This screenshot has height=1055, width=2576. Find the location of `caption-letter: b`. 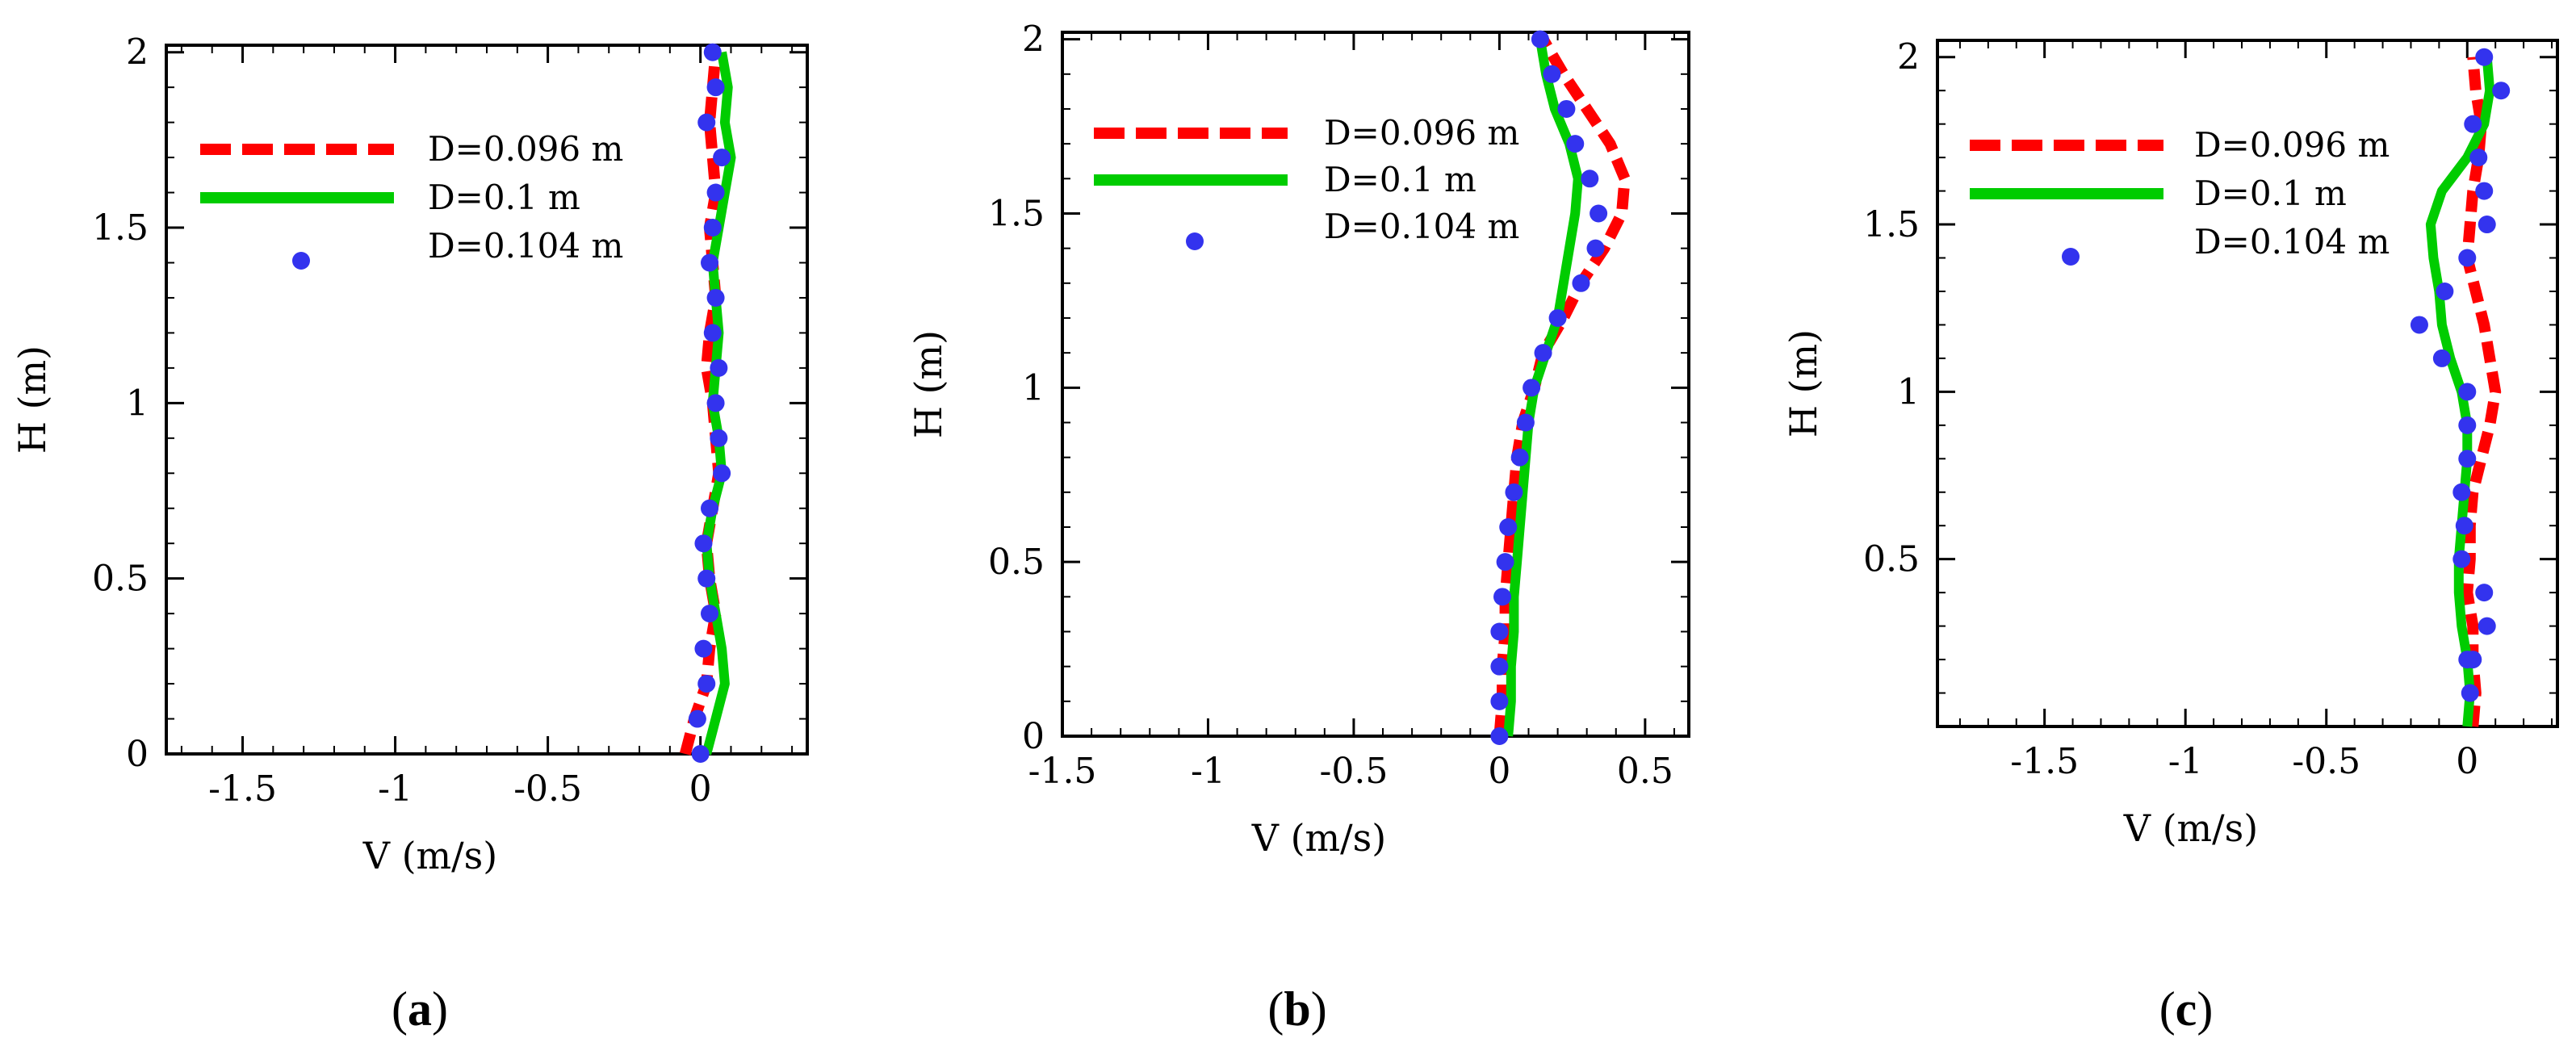

caption-letter: b is located at coordinates (1297, 1009).